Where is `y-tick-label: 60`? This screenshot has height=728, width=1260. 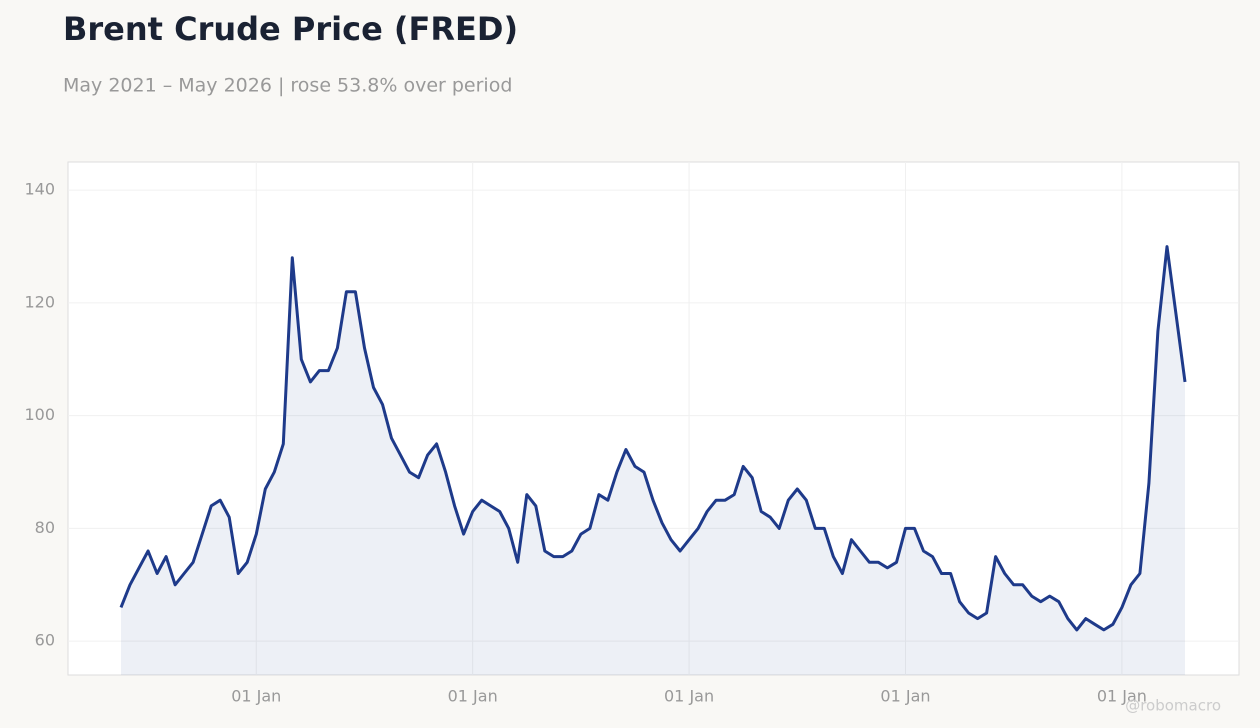
y-tick-label: 60 is located at coordinates (45, 640).